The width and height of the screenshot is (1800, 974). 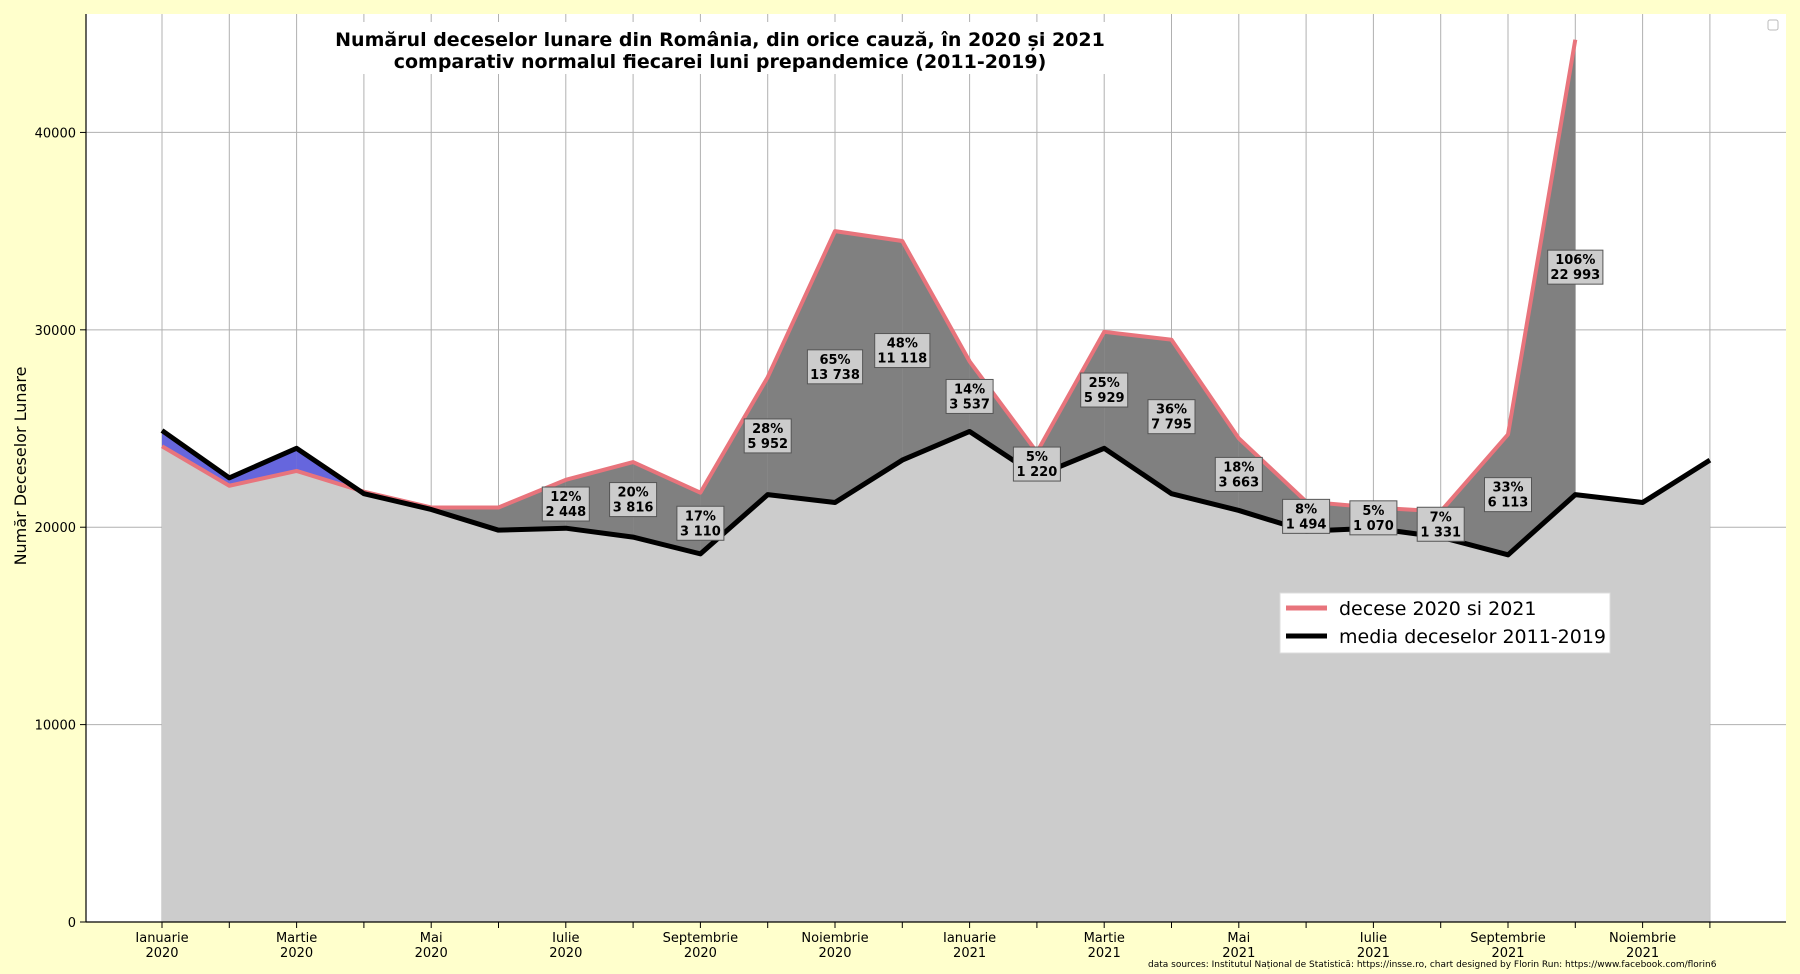 I want to click on annotation-difference: 1 220, so click(x=1037, y=472).